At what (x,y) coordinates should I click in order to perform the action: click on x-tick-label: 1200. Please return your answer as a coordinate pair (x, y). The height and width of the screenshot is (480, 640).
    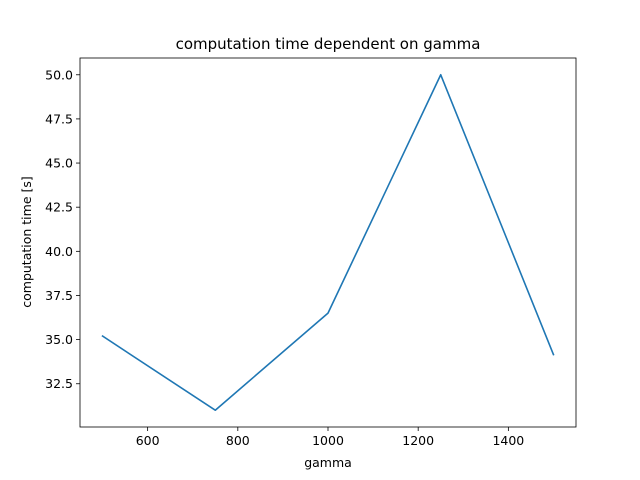
    Looking at the image, I should click on (418, 440).